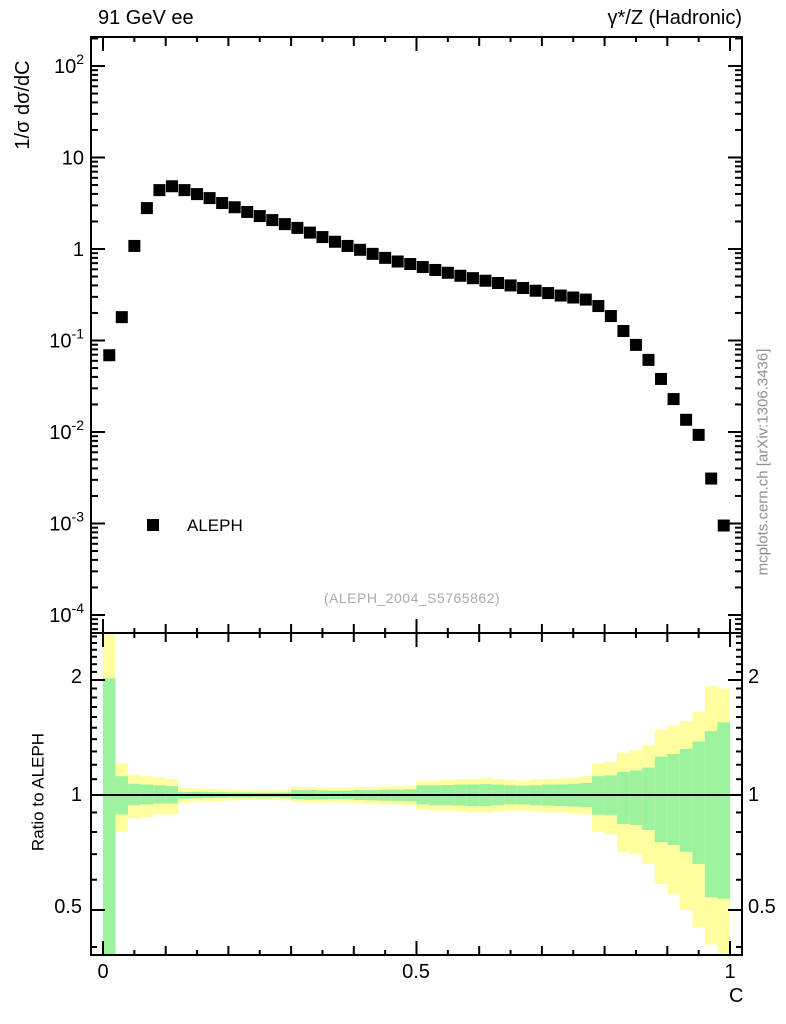 This screenshot has width=786, height=1024. Describe the element at coordinates (38, 792) in the screenshot. I see `ratio-panel-ylabel: Ratio to ALEPH` at that location.